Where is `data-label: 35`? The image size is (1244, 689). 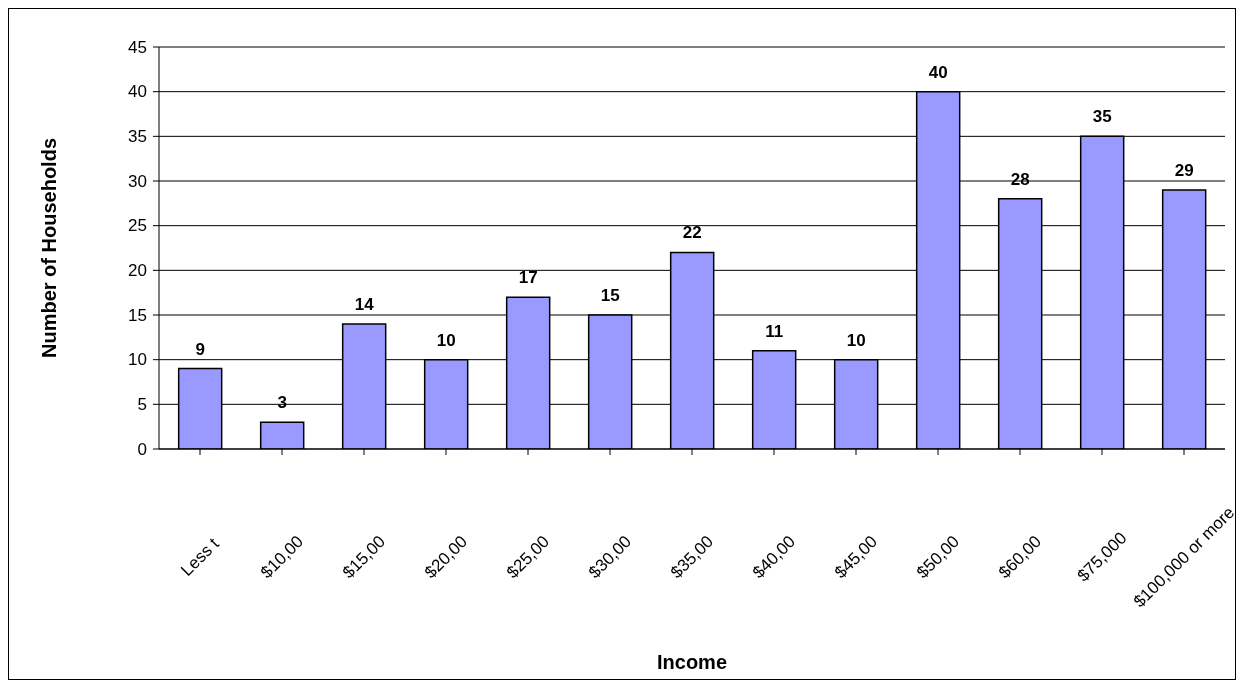
data-label: 35 is located at coordinates (1102, 117).